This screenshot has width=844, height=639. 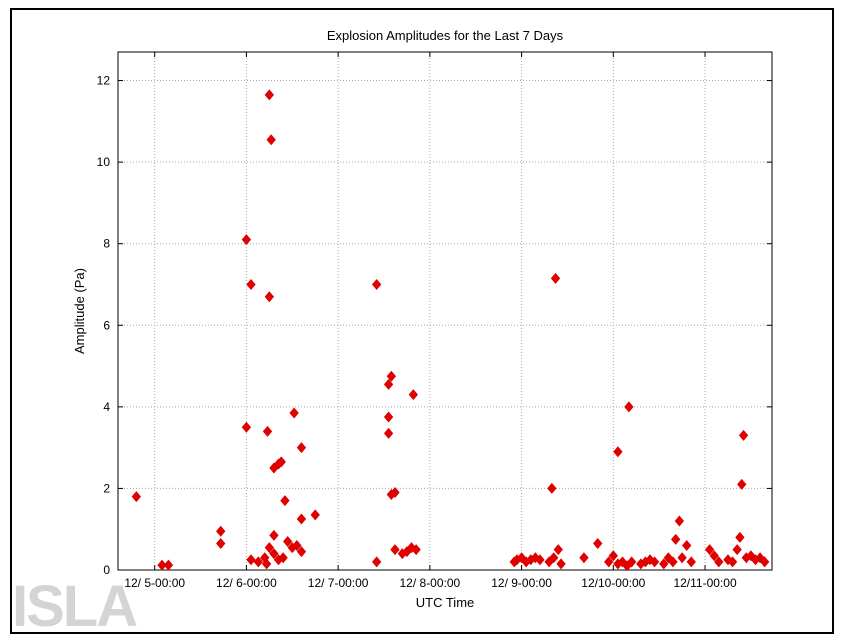 I want to click on chart-title: Explosion Amplitudes for the Last 7 Days, so click(x=445, y=35).